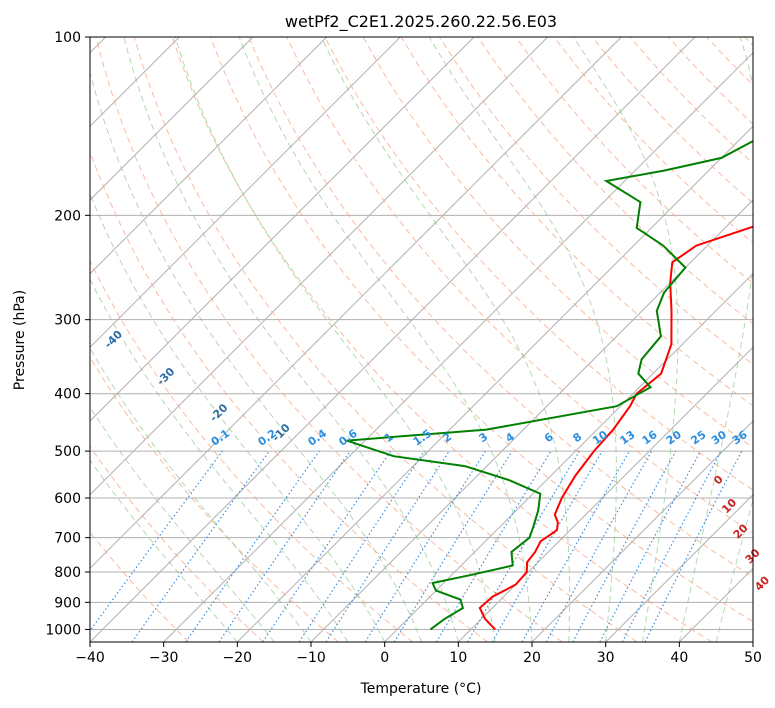 The image size is (775, 708). Describe the element at coordinates (20, 340) in the screenshot. I see `y-axis-label: Pressure (hPa)` at that location.